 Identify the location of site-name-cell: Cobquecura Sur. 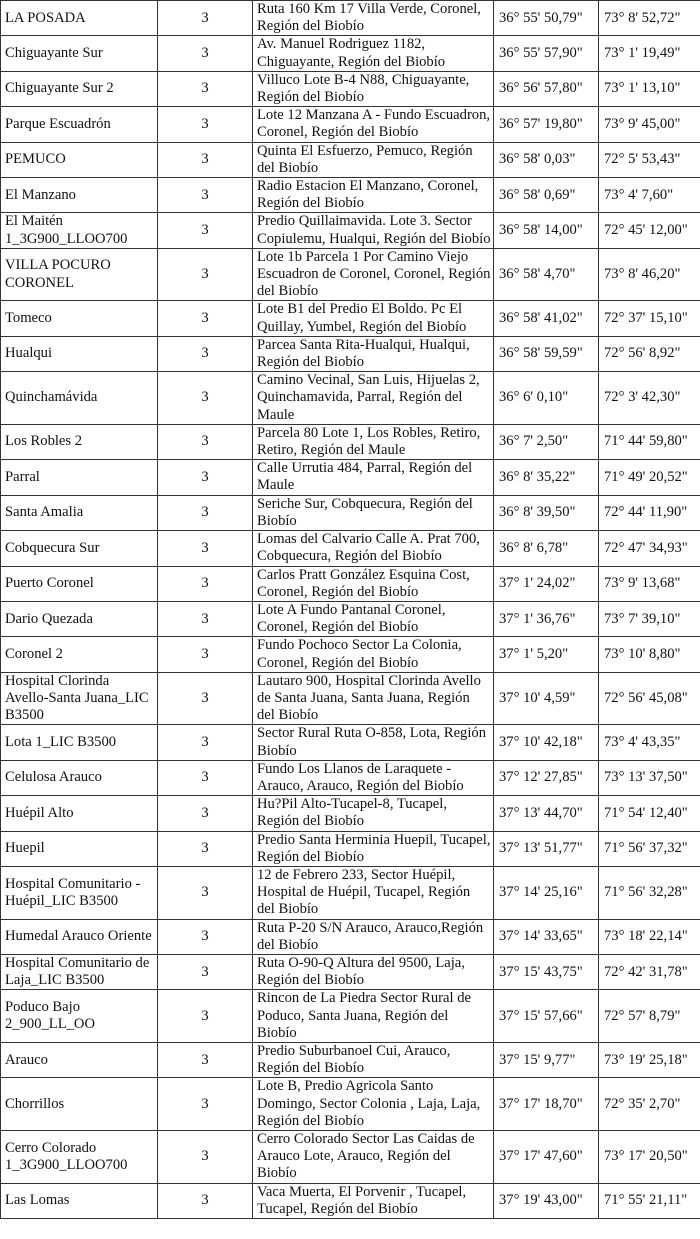
(79, 548).